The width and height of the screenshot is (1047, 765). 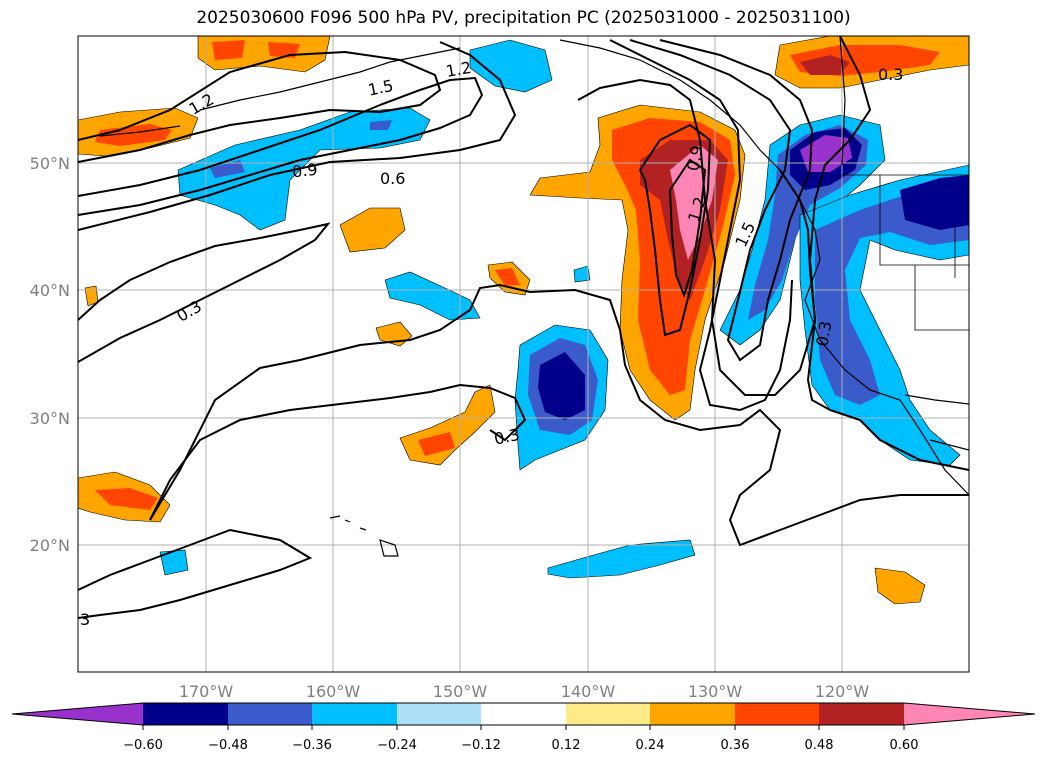 I want to click on lon-tick-label: 130°W, so click(x=715, y=691).